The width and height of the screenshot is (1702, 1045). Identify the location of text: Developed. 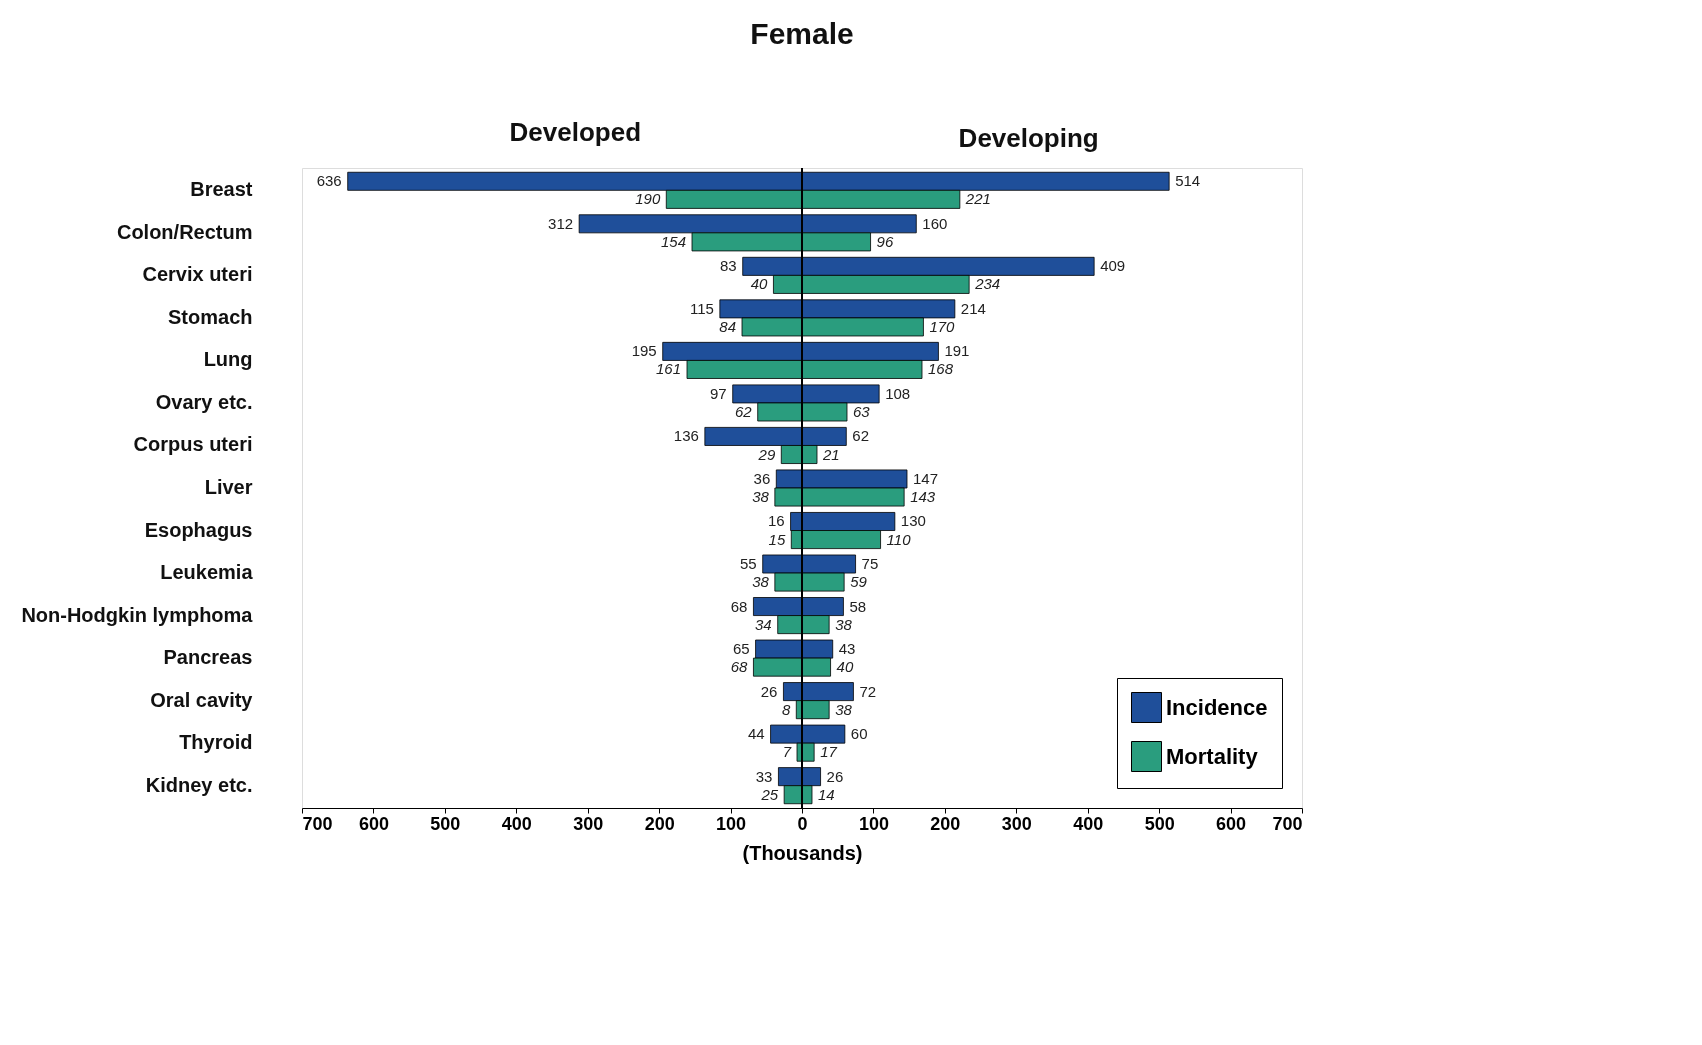
(575, 132).